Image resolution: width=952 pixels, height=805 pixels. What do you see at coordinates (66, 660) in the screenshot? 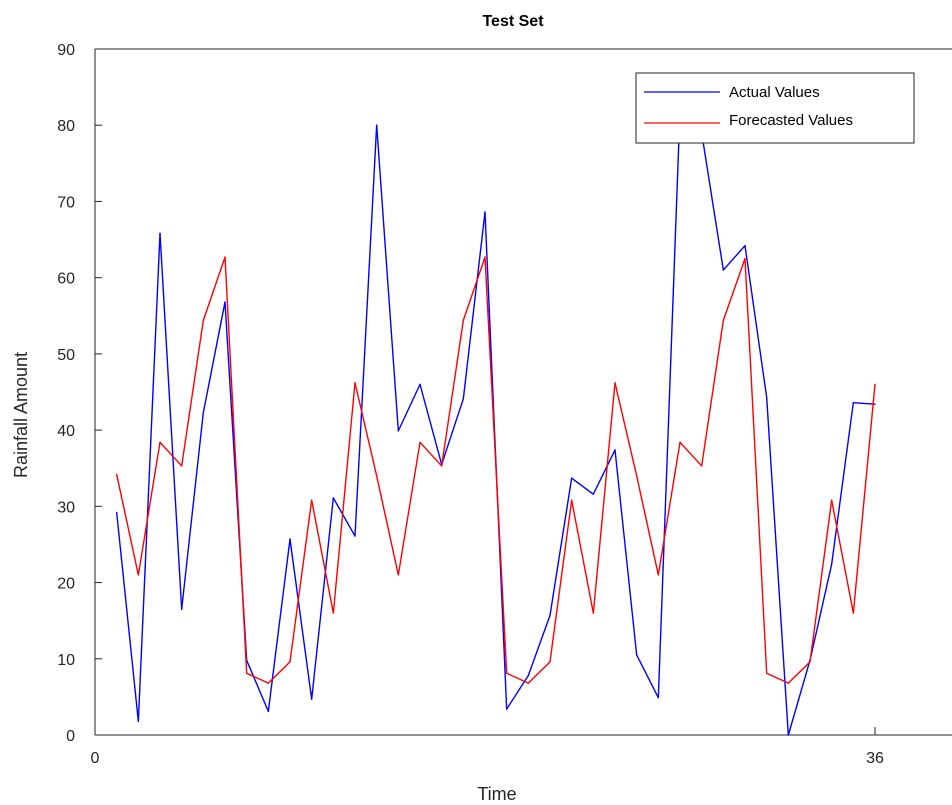
I see `y-tick-label: 10` at bounding box center [66, 660].